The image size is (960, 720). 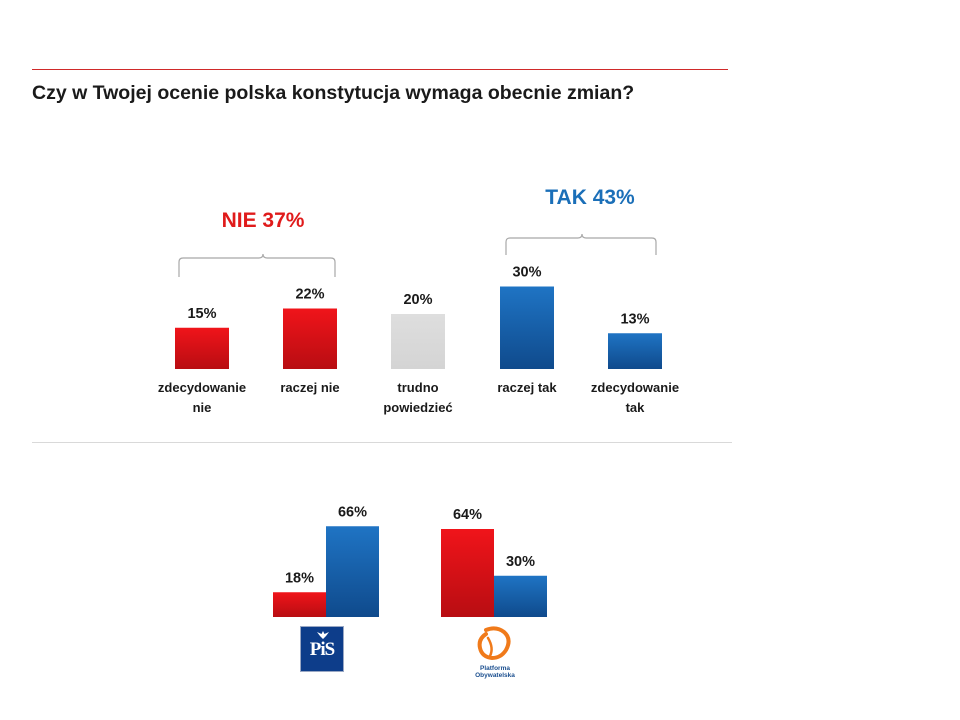 I want to click on po-logo: Platforma Obywatelska, so click(x=495, y=652).